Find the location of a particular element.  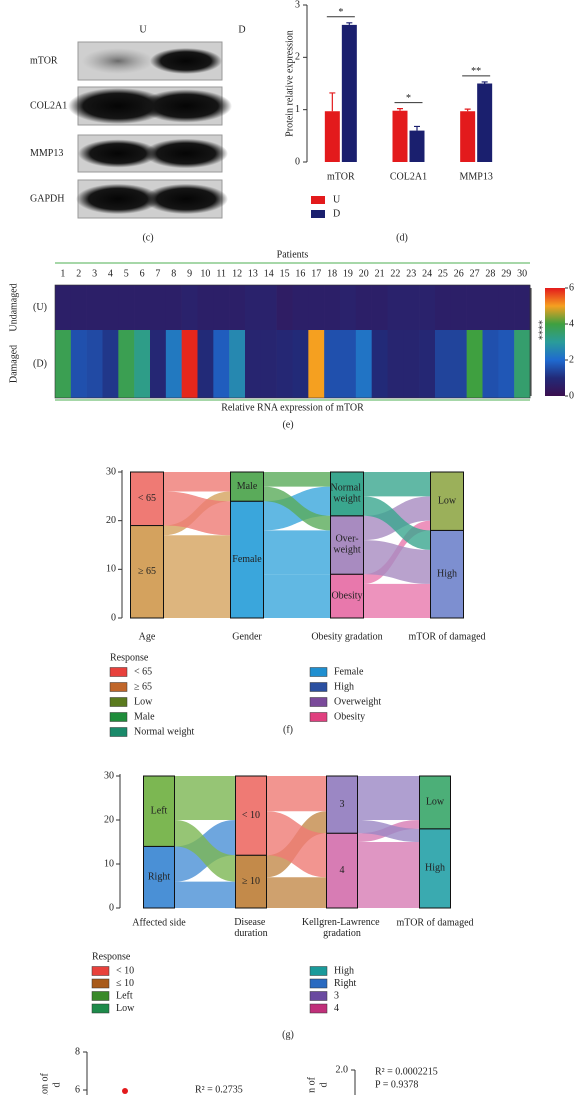

x-tick-label: 15 is located at coordinates (285, 273).